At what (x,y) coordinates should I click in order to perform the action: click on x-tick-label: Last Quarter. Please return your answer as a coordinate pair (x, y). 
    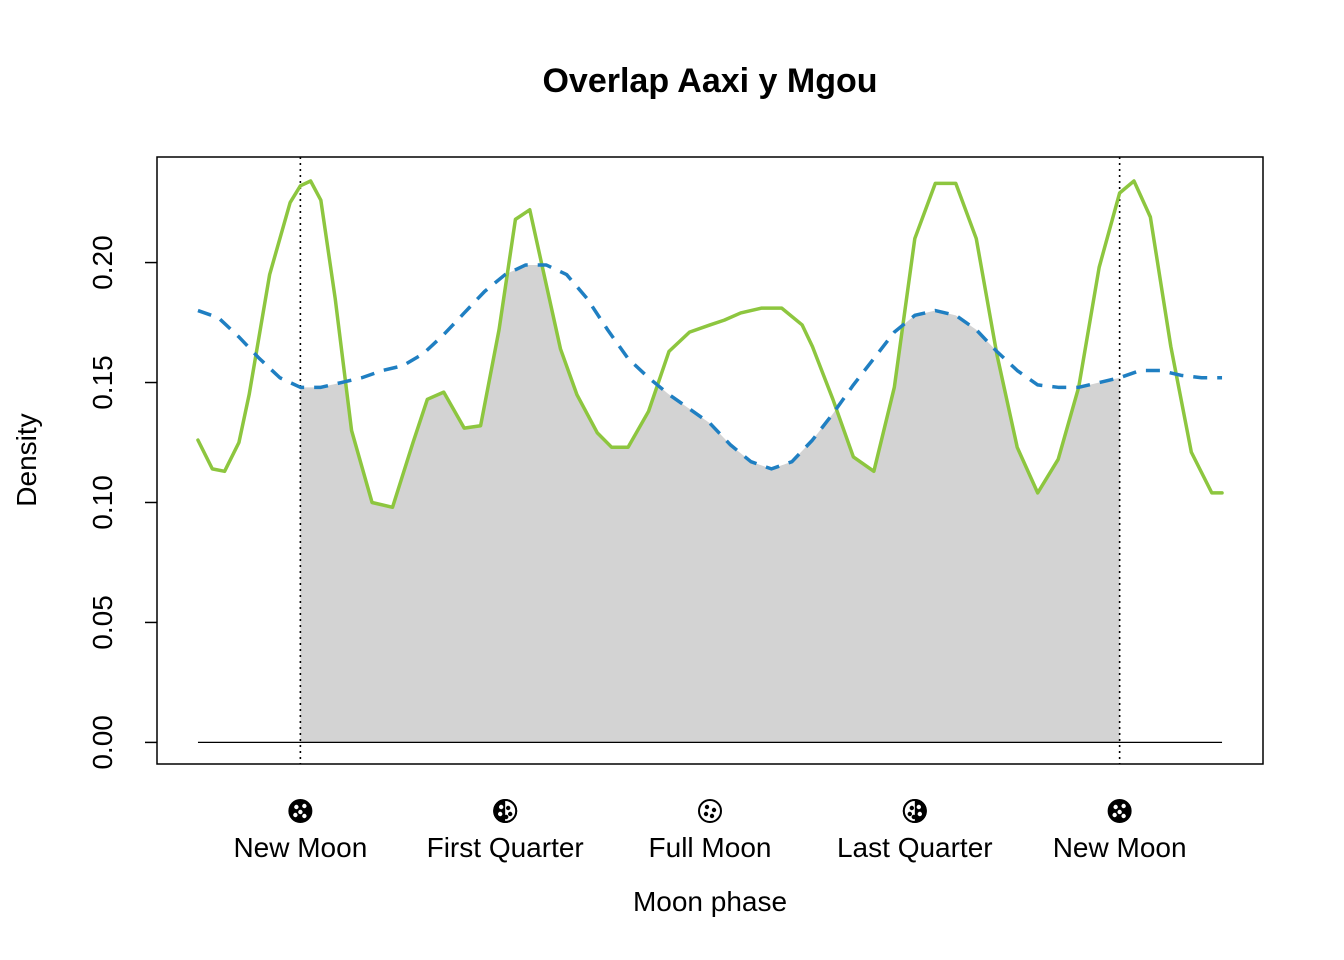
    Looking at the image, I should click on (915, 847).